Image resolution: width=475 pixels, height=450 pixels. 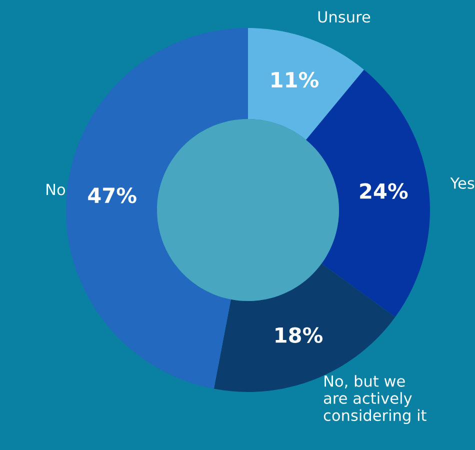 I want to click on donut-slice, so click(x=306, y=84).